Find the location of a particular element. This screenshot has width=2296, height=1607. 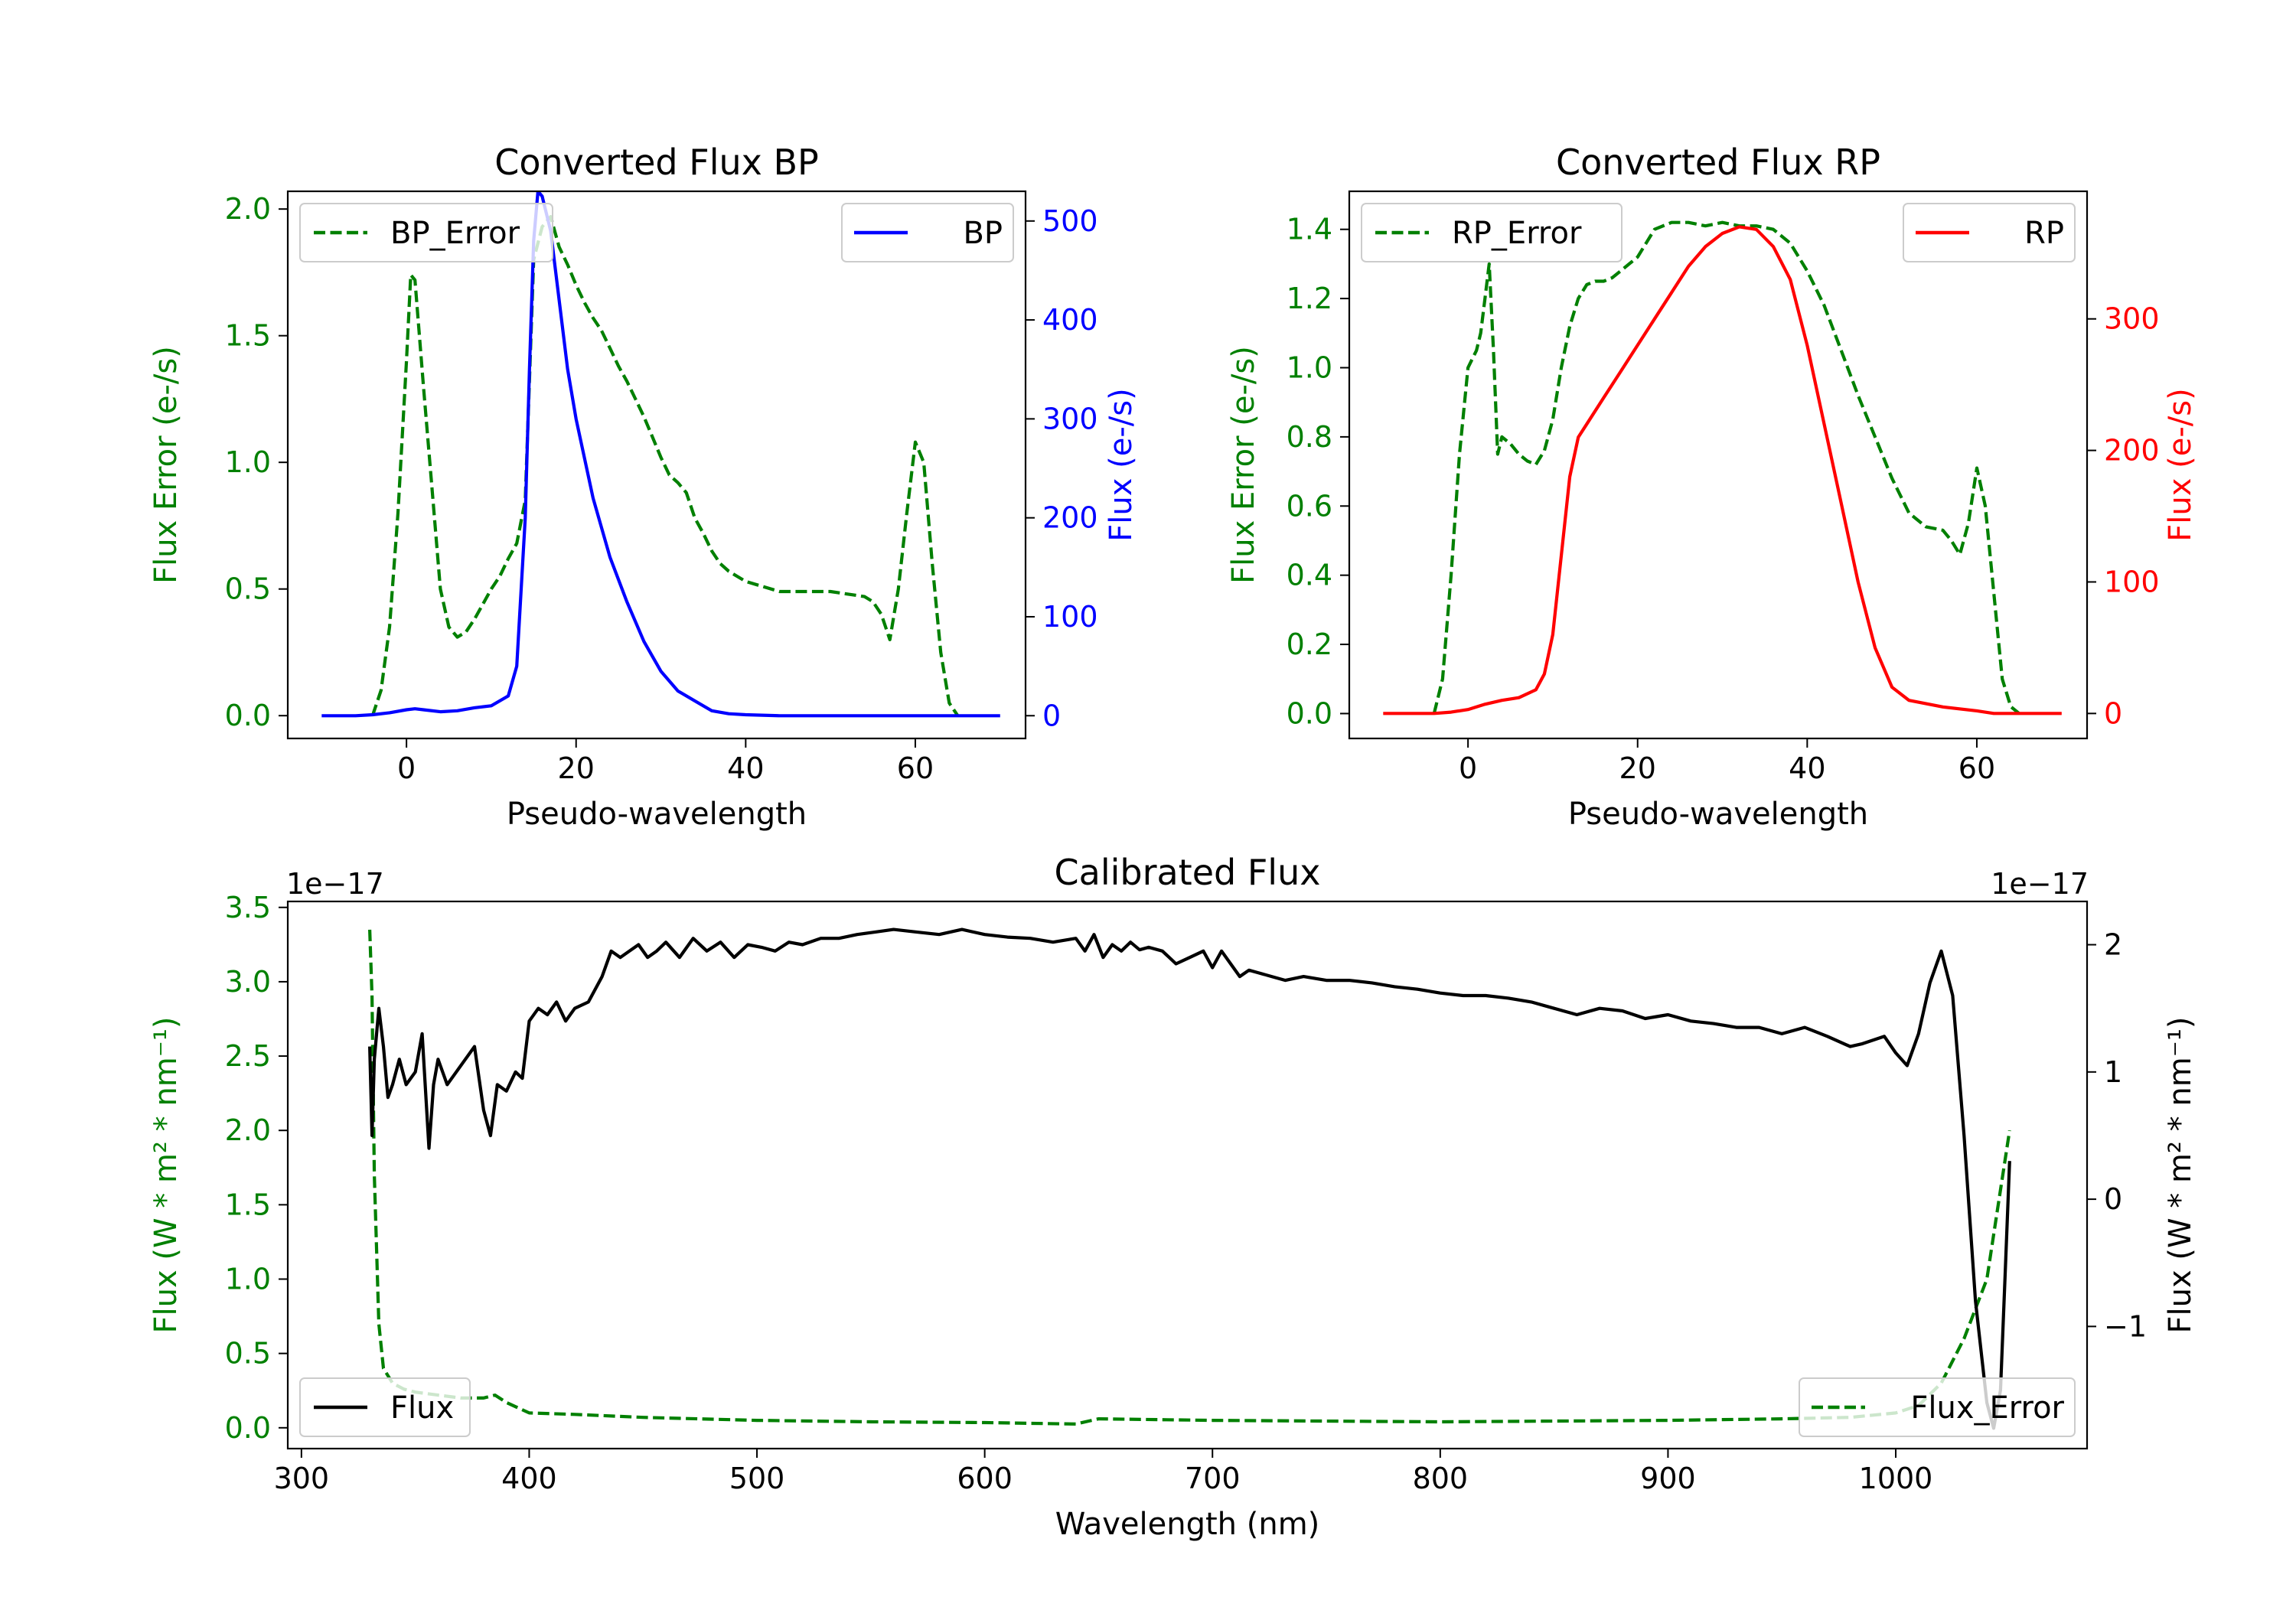

y-left-tick-label: 0.6 is located at coordinates (1309, 506).